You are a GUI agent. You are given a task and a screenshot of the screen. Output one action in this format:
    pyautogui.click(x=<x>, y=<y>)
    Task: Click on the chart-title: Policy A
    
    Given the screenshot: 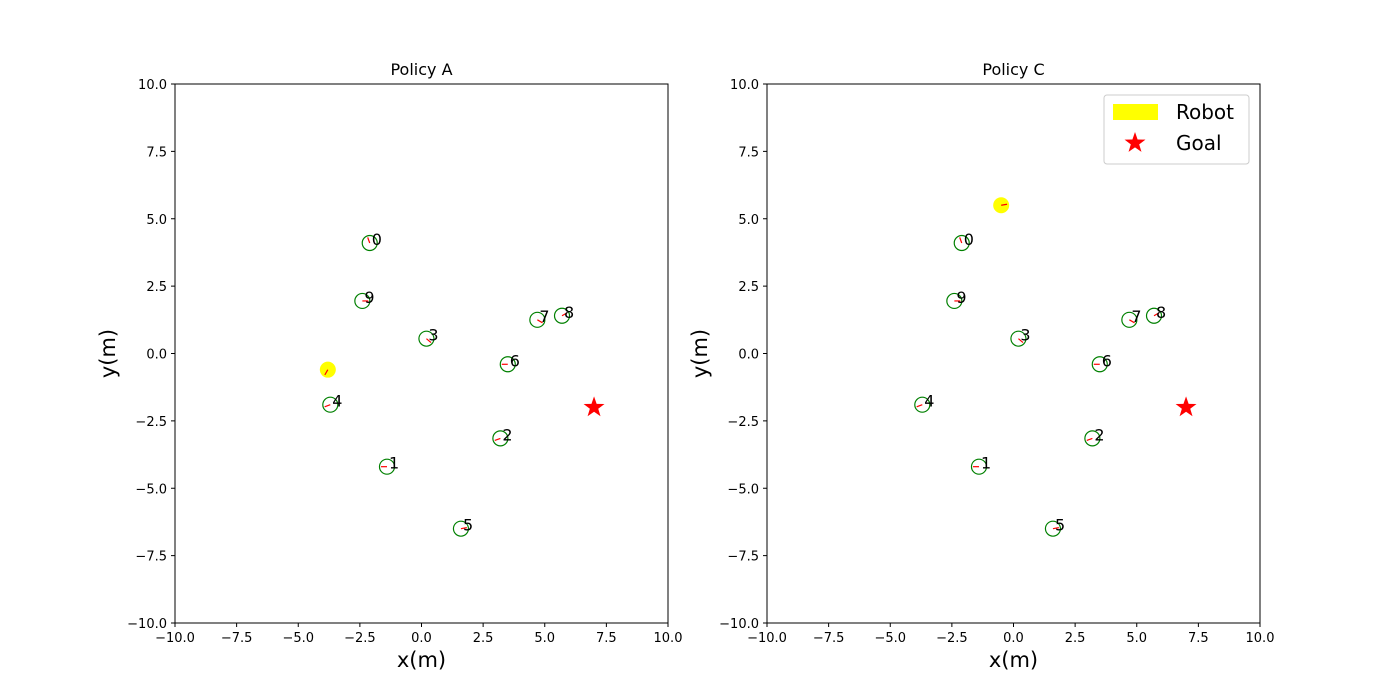 What is the action you would take?
    pyautogui.click(x=421, y=69)
    